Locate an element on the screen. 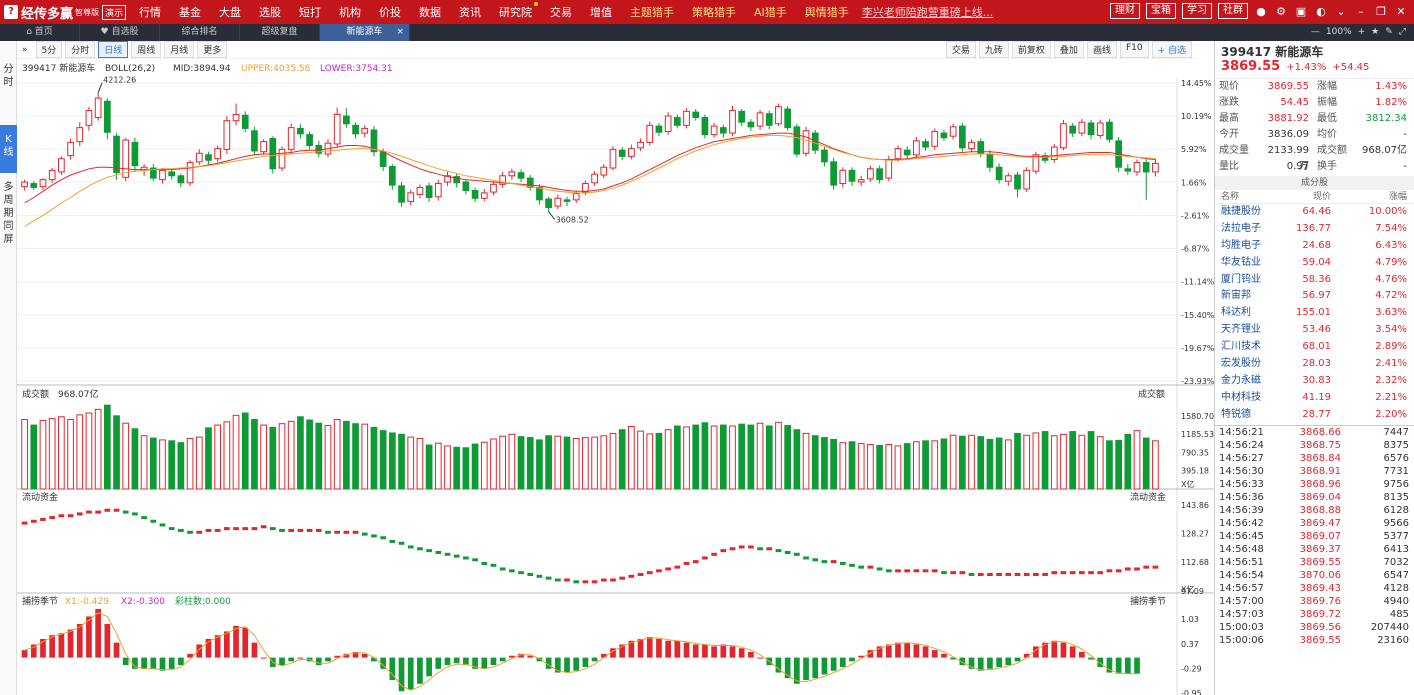  constituent-row: 特锐德 28.77 2.20% is located at coordinates (1314, 415).